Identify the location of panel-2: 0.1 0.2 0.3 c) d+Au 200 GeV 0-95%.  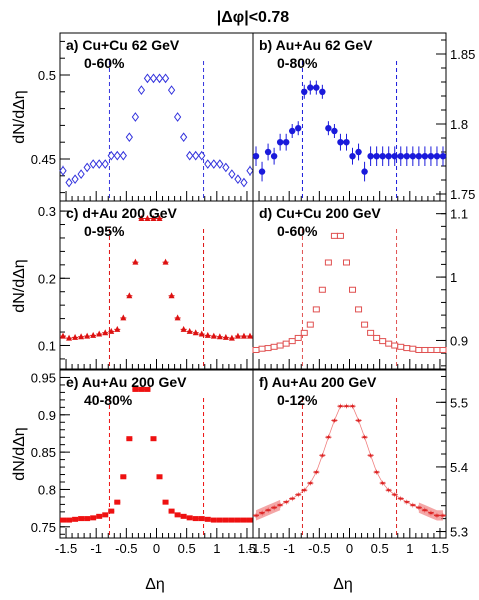
(146, 285).